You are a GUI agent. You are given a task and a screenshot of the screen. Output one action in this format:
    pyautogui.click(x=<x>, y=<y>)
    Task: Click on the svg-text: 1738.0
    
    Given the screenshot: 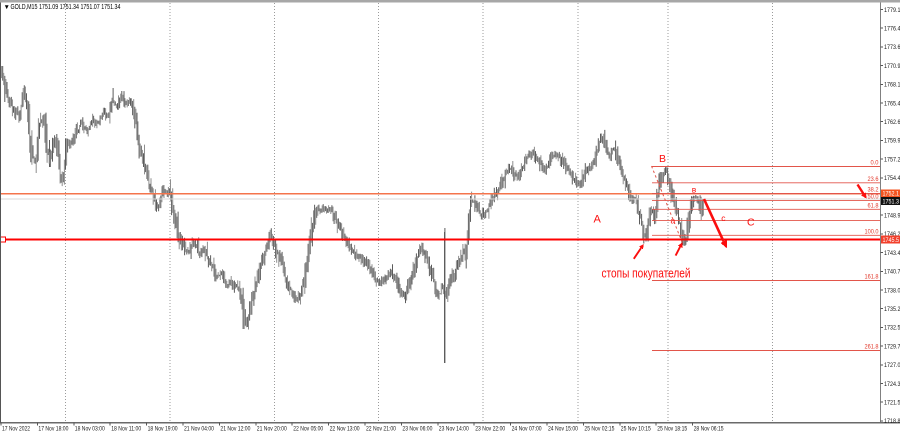 What is the action you would take?
    pyautogui.click(x=892, y=290)
    